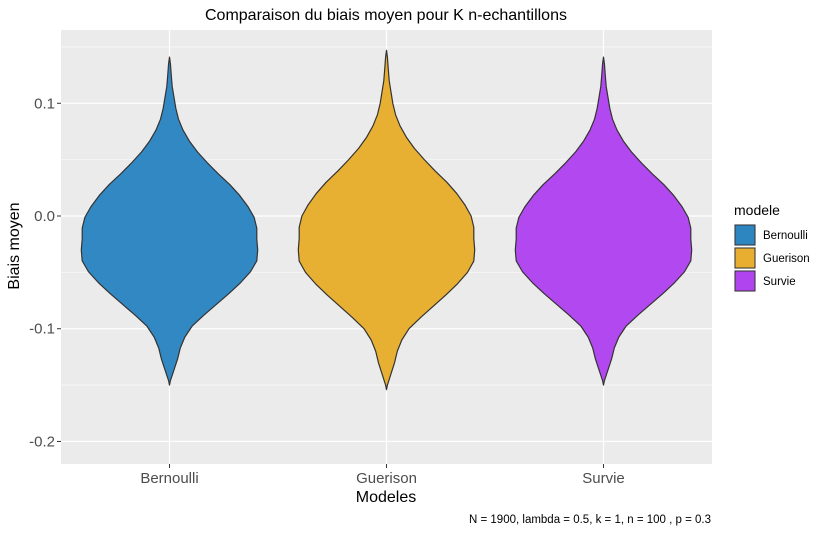 The height and width of the screenshot is (533, 829). I want to click on y-tick-label: -0.1, so click(42, 329).